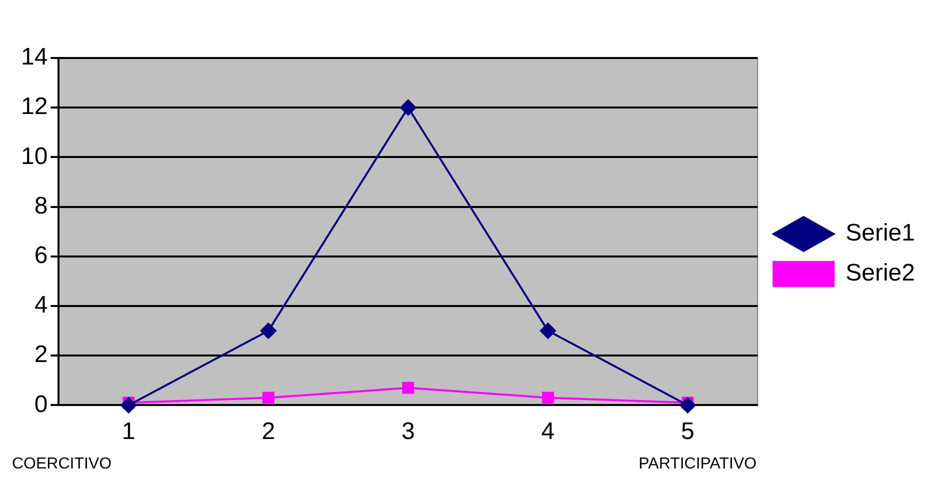 Image resolution: width=933 pixels, height=484 pixels. Describe the element at coordinates (41, 404) in the screenshot. I see `y-tick-label: 0` at that location.